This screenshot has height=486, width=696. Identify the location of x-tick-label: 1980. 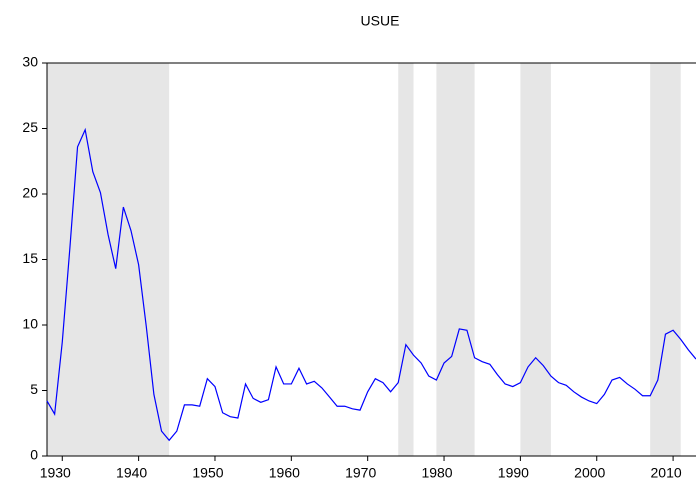
(436, 473).